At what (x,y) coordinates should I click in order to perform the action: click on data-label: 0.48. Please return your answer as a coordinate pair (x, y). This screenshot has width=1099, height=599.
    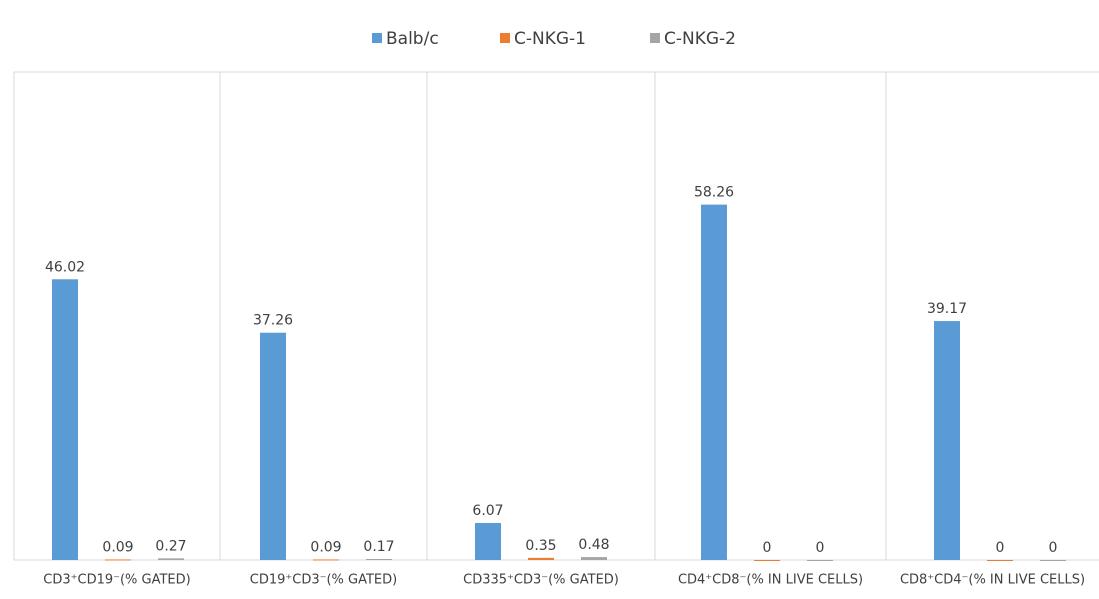
    Looking at the image, I should click on (593, 545).